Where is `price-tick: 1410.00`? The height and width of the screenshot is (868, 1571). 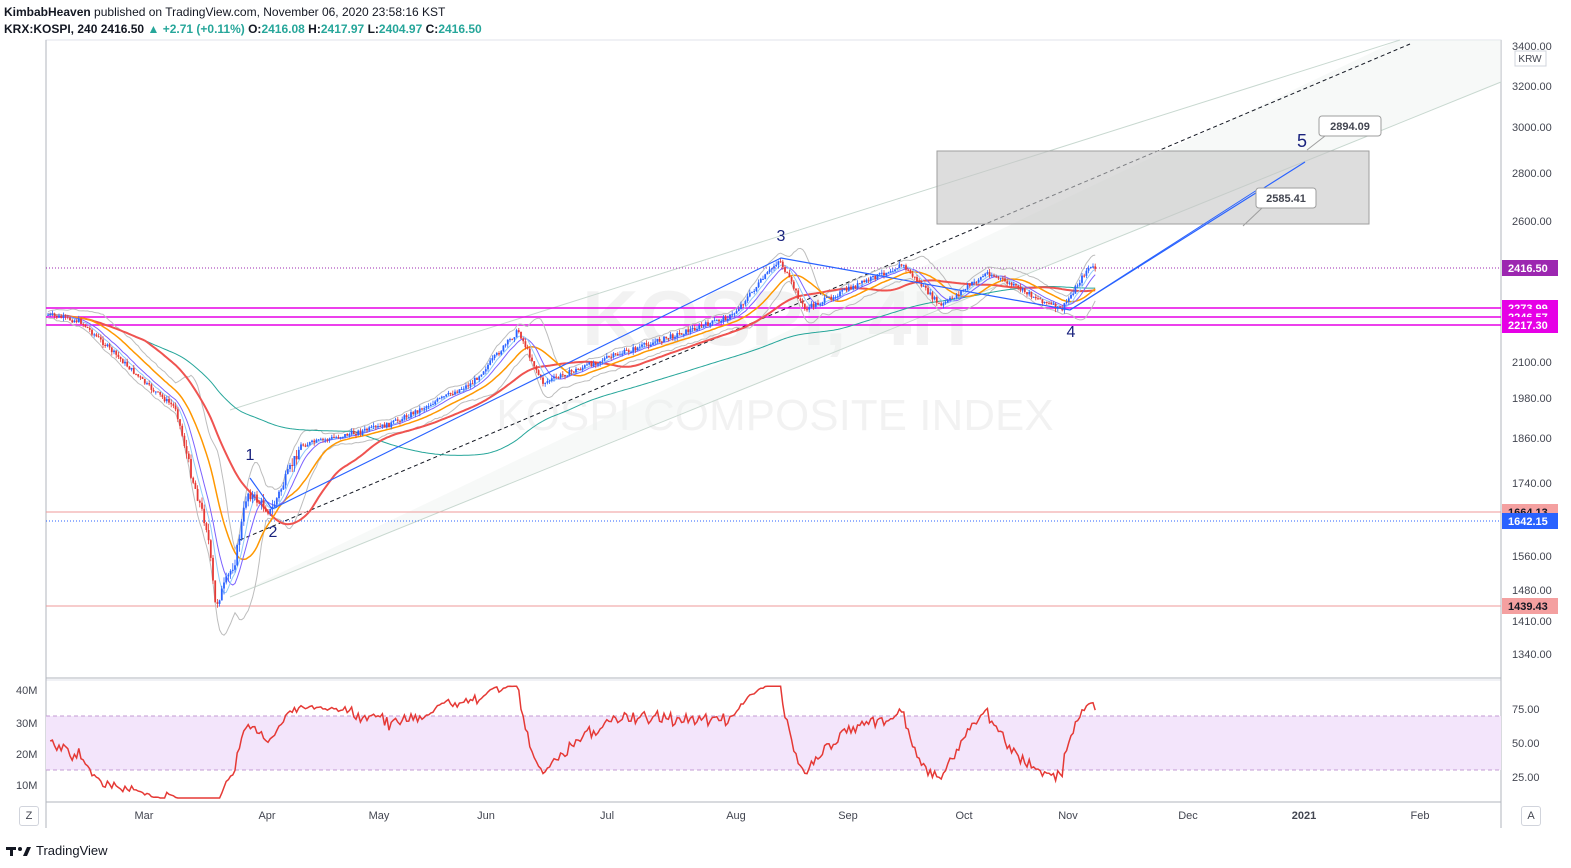
price-tick: 1410.00 is located at coordinates (1532, 622).